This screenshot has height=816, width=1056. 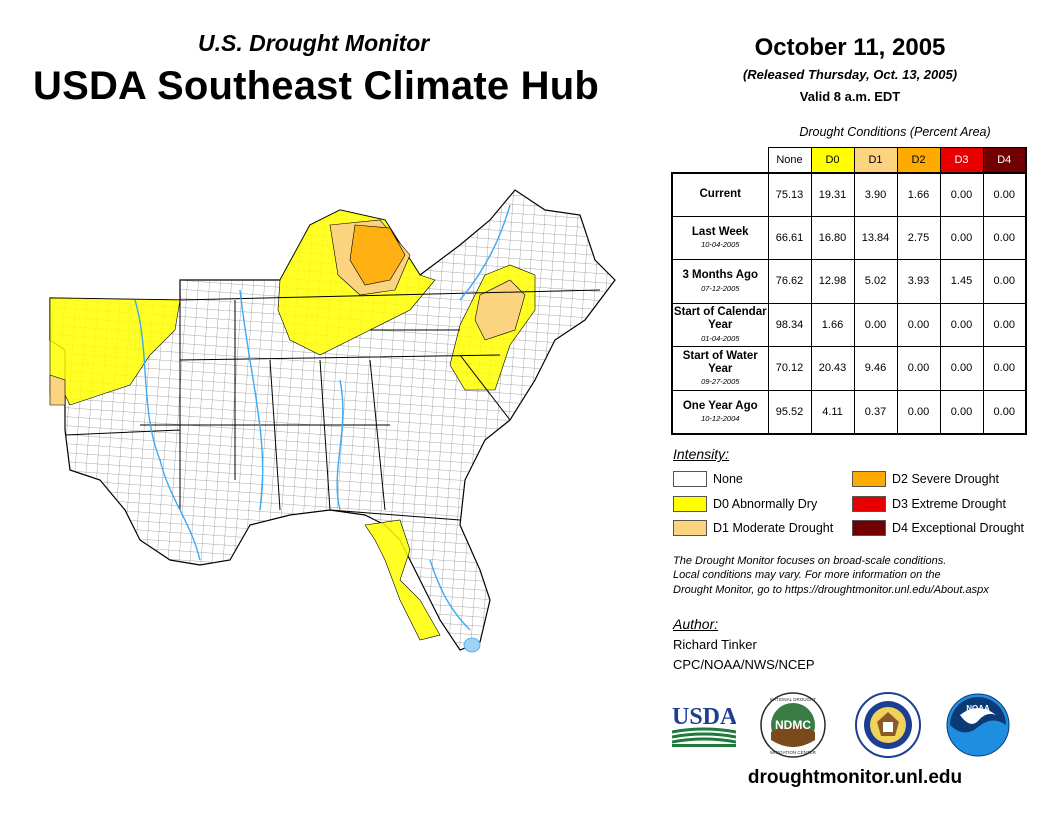 I want to click on table-row: Current 75.13 19.31 3.90 1.66 0.00 0.00, so click(x=849, y=194).